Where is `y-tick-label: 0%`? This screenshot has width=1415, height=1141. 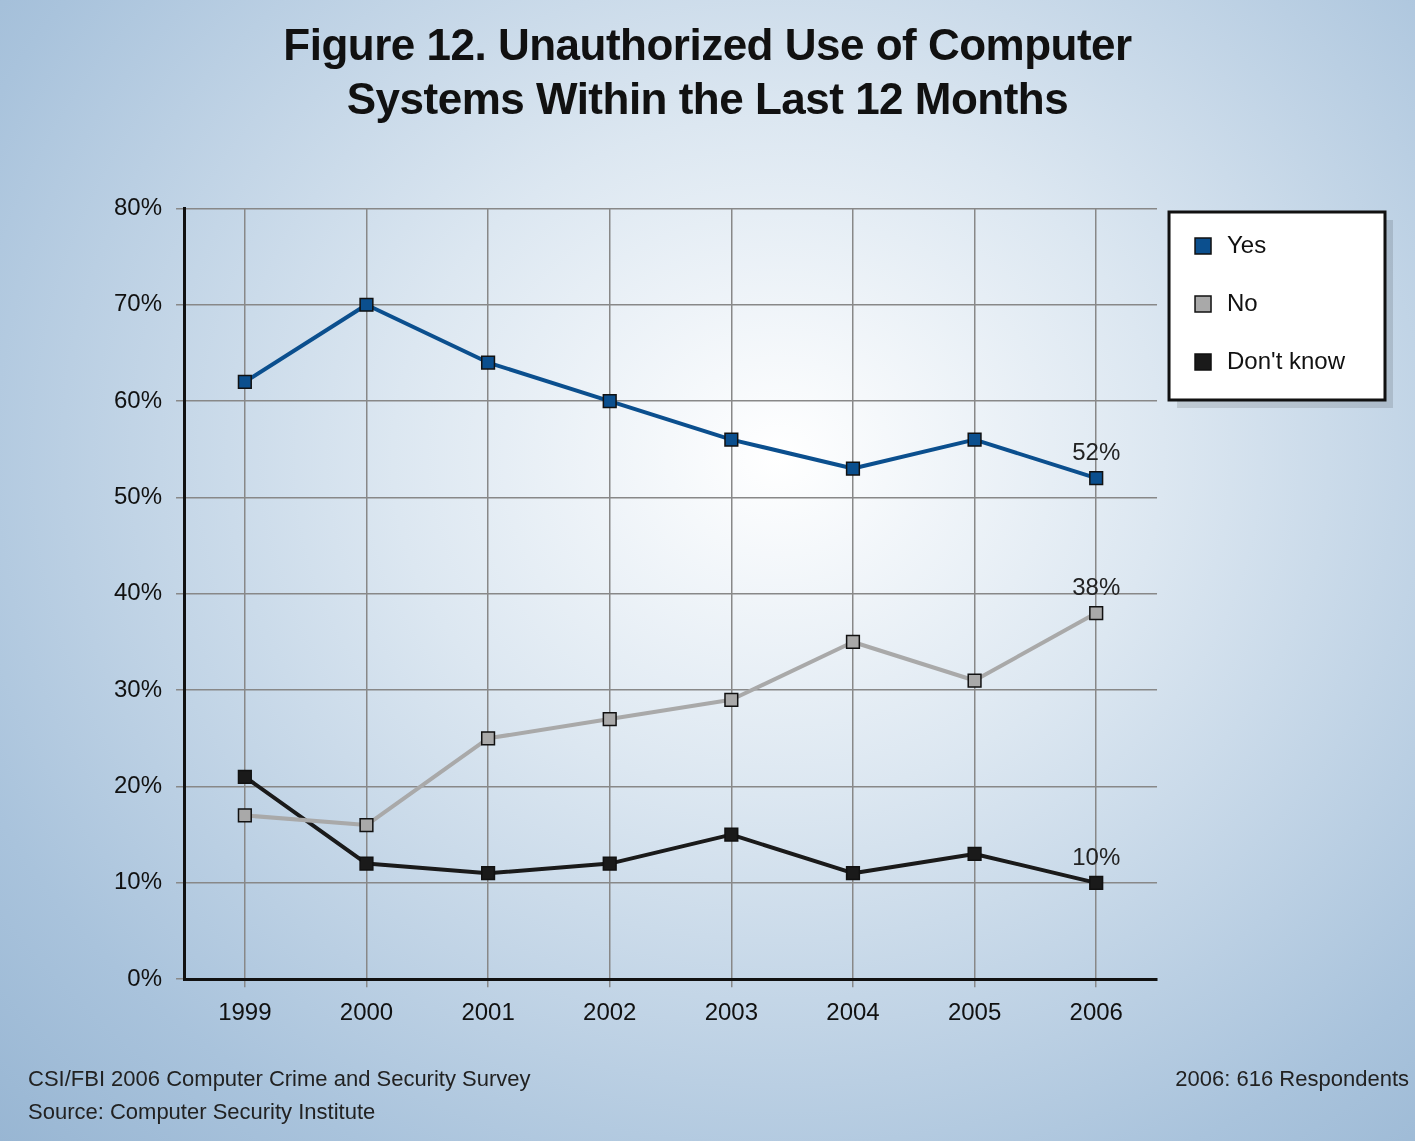 y-tick-label: 0% is located at coordinates (145, 977).